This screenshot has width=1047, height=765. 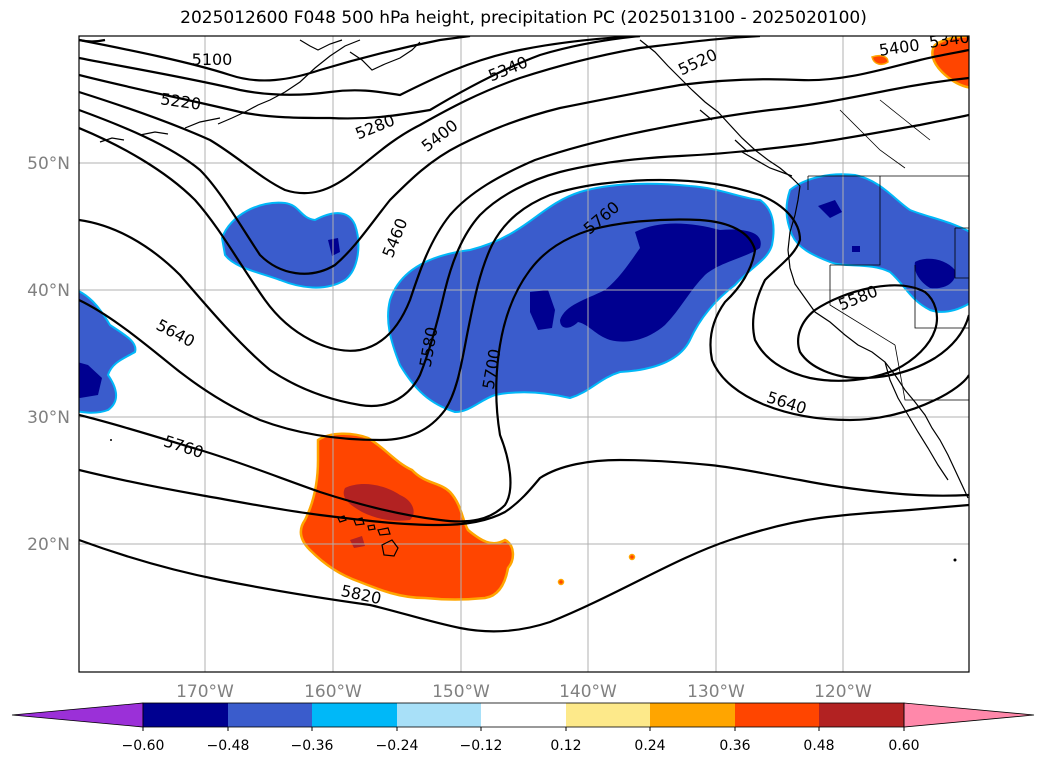 I want to click on political-borders, so click(x=888, y=250).